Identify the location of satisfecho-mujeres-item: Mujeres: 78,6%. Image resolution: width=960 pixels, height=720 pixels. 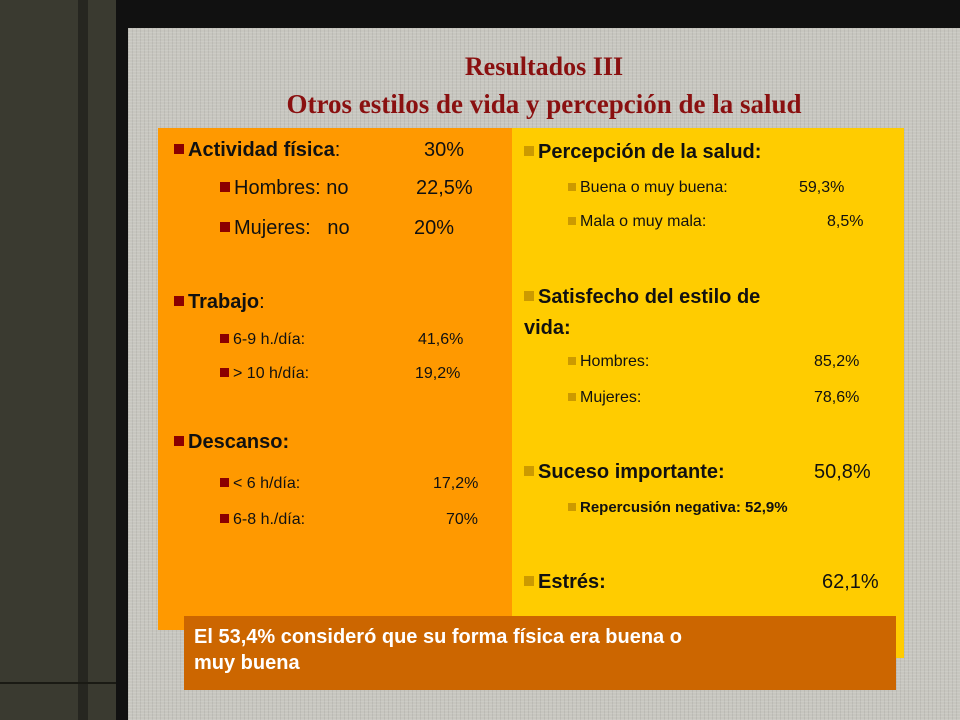
(713, 398).